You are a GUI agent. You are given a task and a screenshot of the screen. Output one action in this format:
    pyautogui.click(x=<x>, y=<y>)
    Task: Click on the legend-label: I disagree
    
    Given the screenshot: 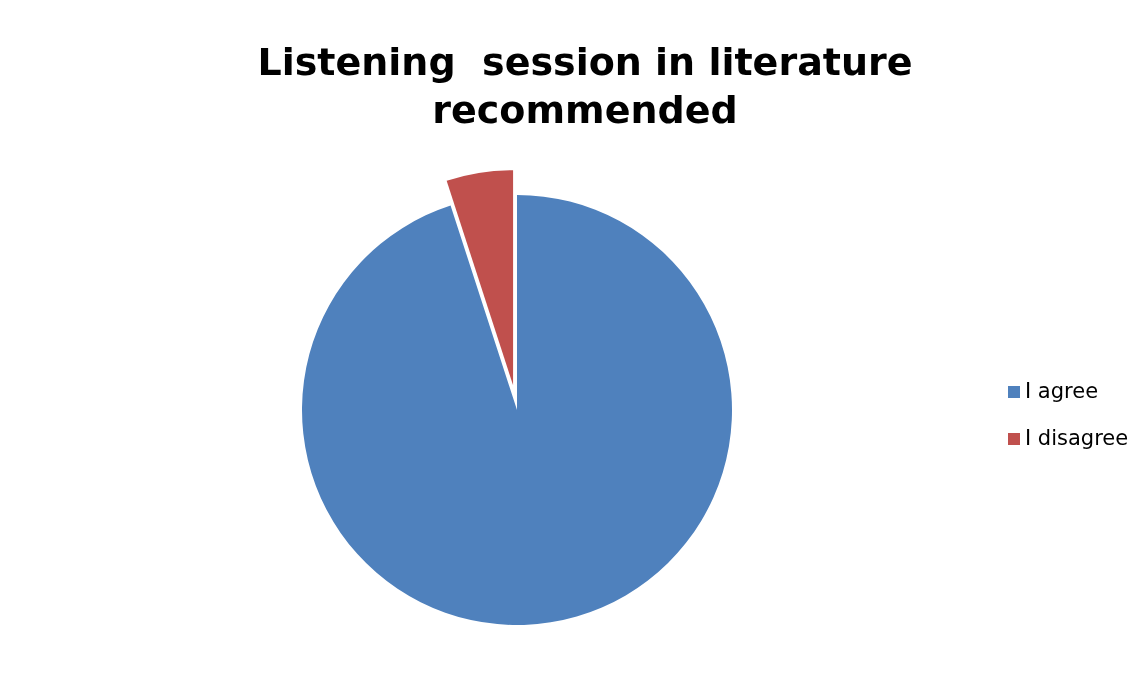 What is the action you would take?
    pyautogui.click(x=1077, y=438)
    